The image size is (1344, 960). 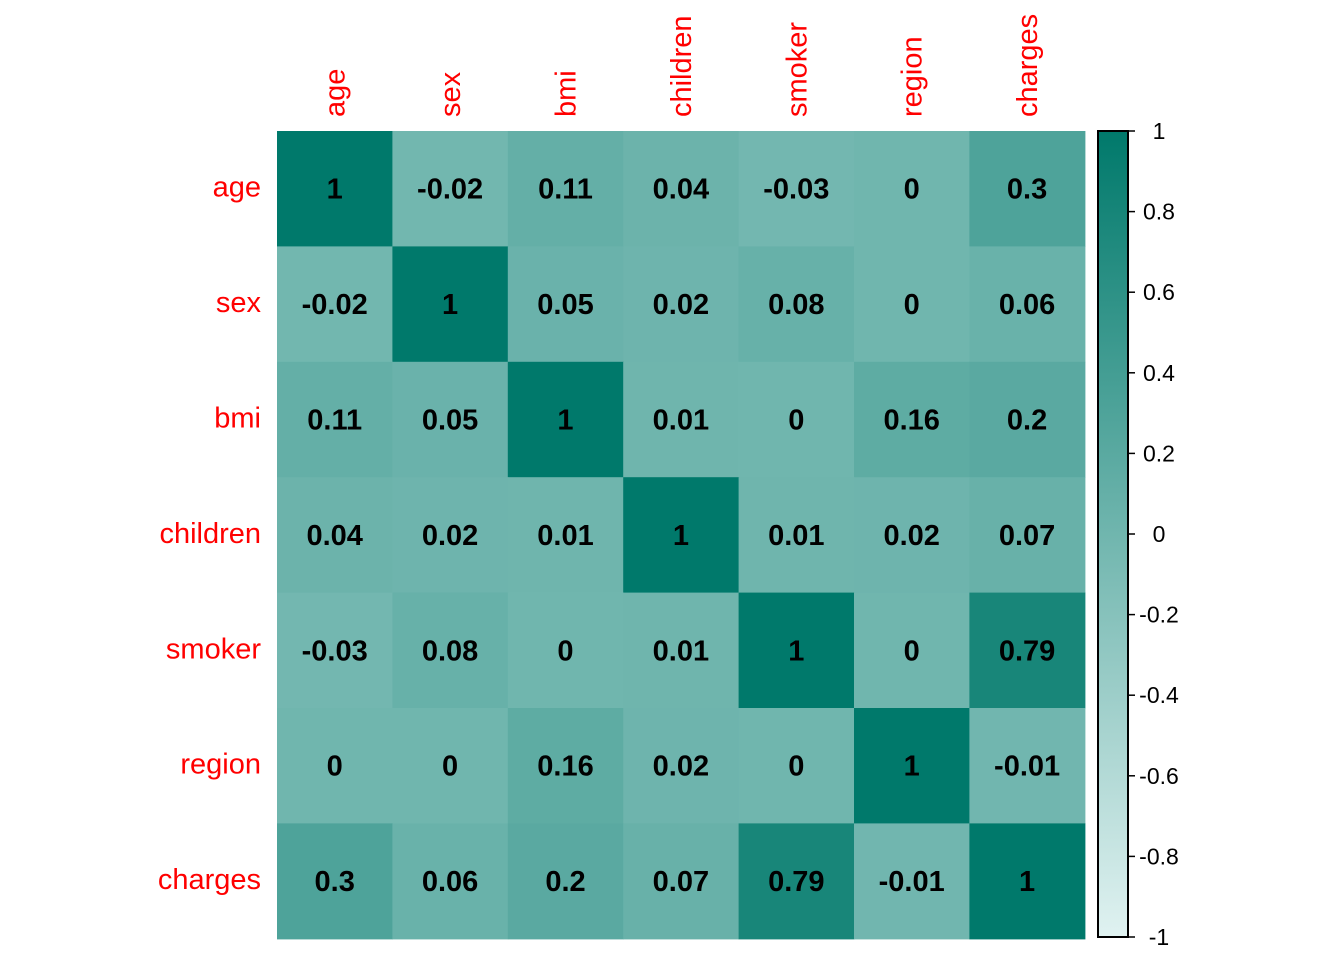 I want to click on row-labels: age sex bmi children smoker region charges, so click(x=210, y=534).